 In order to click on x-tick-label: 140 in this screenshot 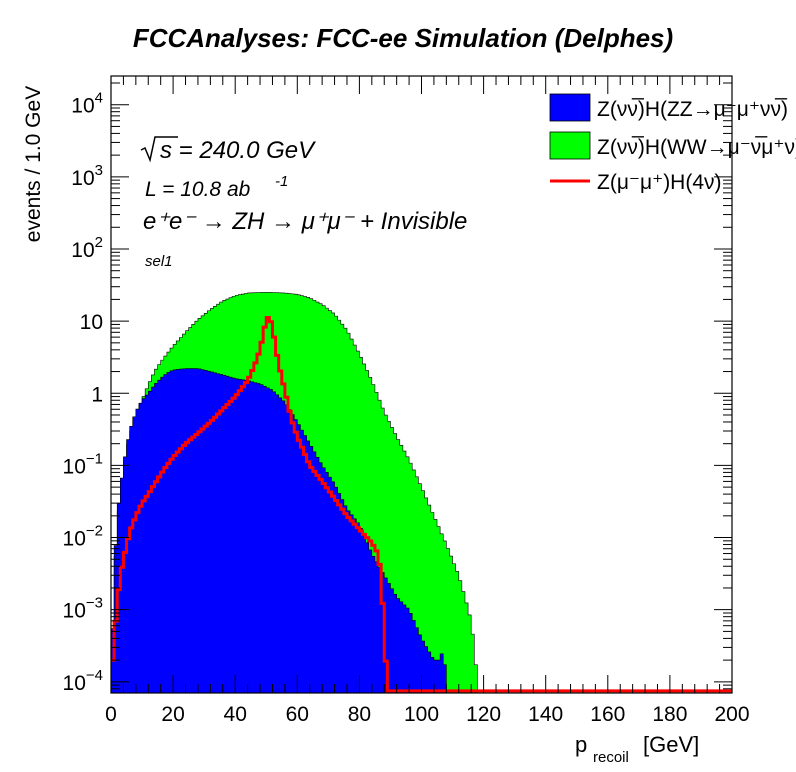, I will do `click(545, 714)`.